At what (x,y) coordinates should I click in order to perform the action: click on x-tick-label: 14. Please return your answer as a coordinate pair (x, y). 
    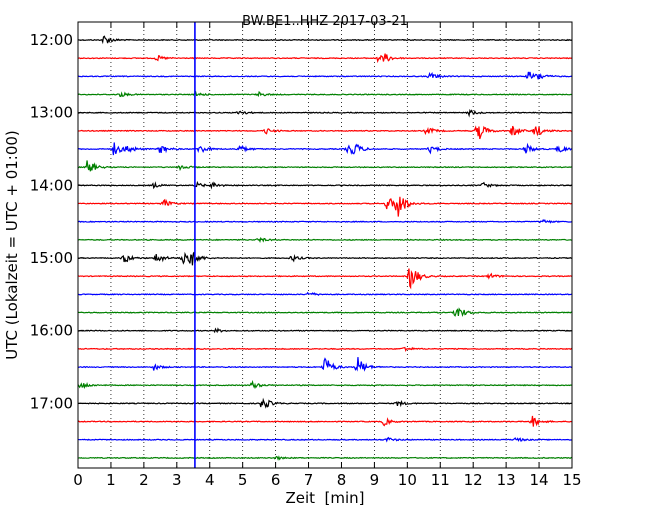
    Looking at the image, I should click on (539, 480).